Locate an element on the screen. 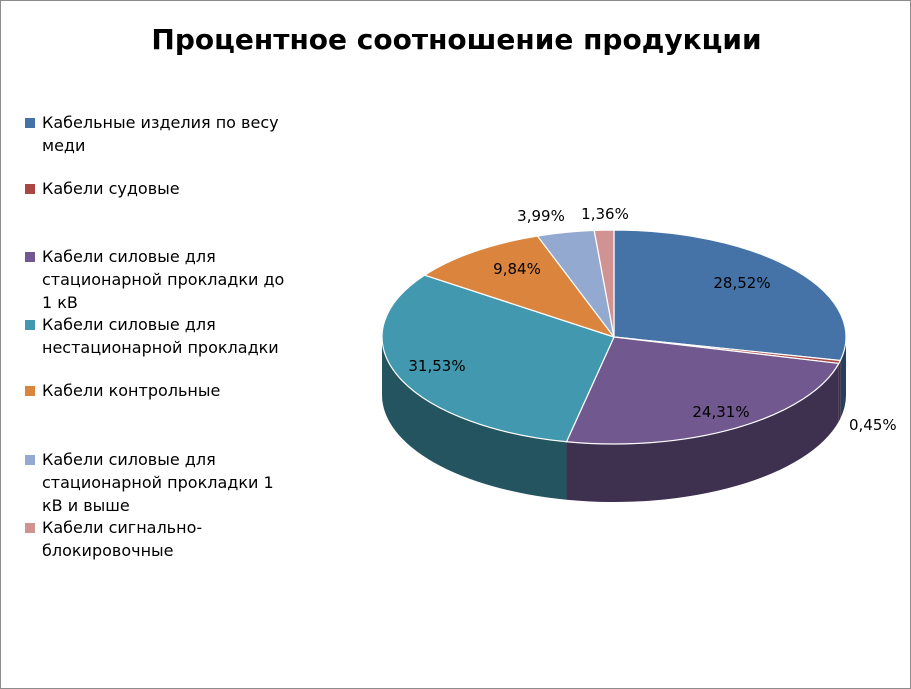  chart-title: Процентное соотношение продукции is located at coordinates (456, 39).